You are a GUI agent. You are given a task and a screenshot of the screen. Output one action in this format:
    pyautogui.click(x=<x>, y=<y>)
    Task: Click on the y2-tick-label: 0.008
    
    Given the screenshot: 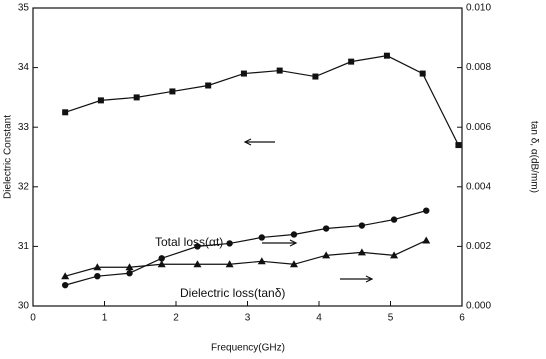 What is the action you would take?
    pyautogui.click(x=478, y=67)
    